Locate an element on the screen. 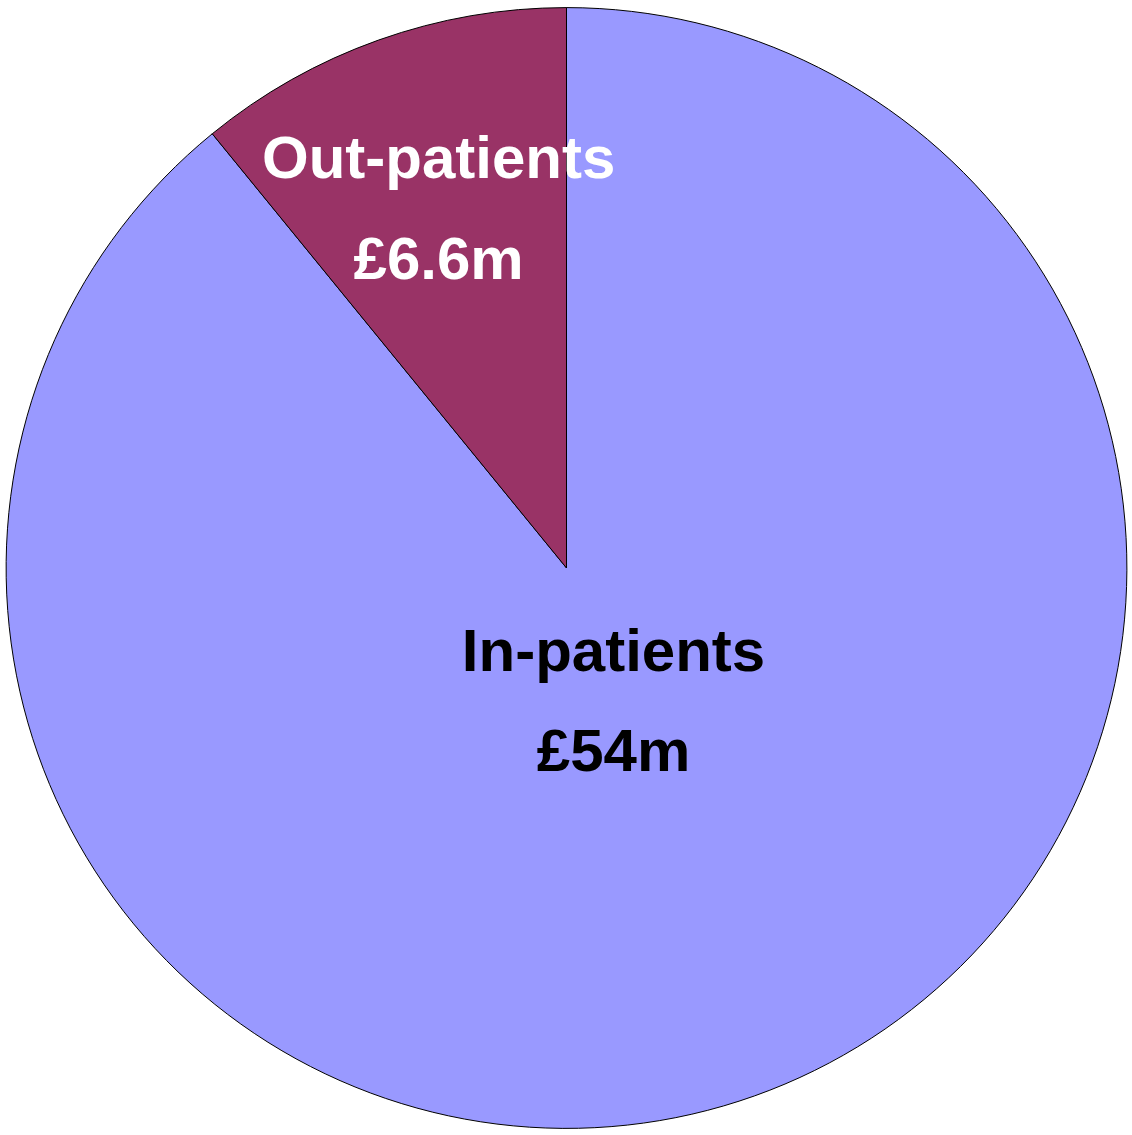 Image resolution: width=1132 pixels, height=1135 pixels. data-label: £54m is located at coordinates (613, 751).